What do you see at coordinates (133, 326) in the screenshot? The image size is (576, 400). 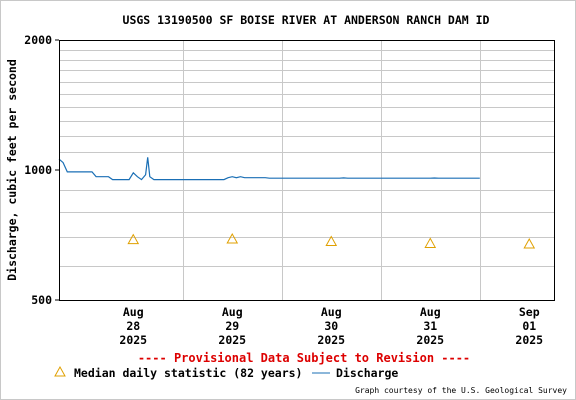 I see `x-tick-label: 28` at bounding box center [133, 326].